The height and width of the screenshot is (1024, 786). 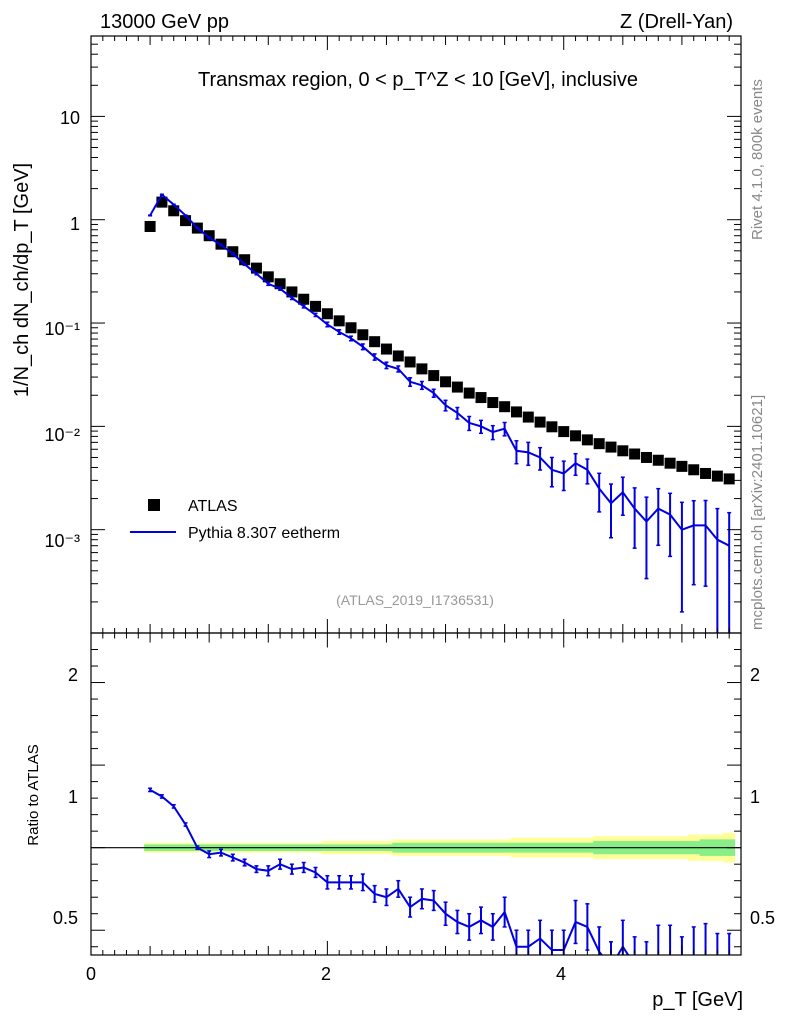 What do you see at coordinates (561, 974) in the screenshot?
I see `x-tick-label: 4` at bounding box center [561, 974].